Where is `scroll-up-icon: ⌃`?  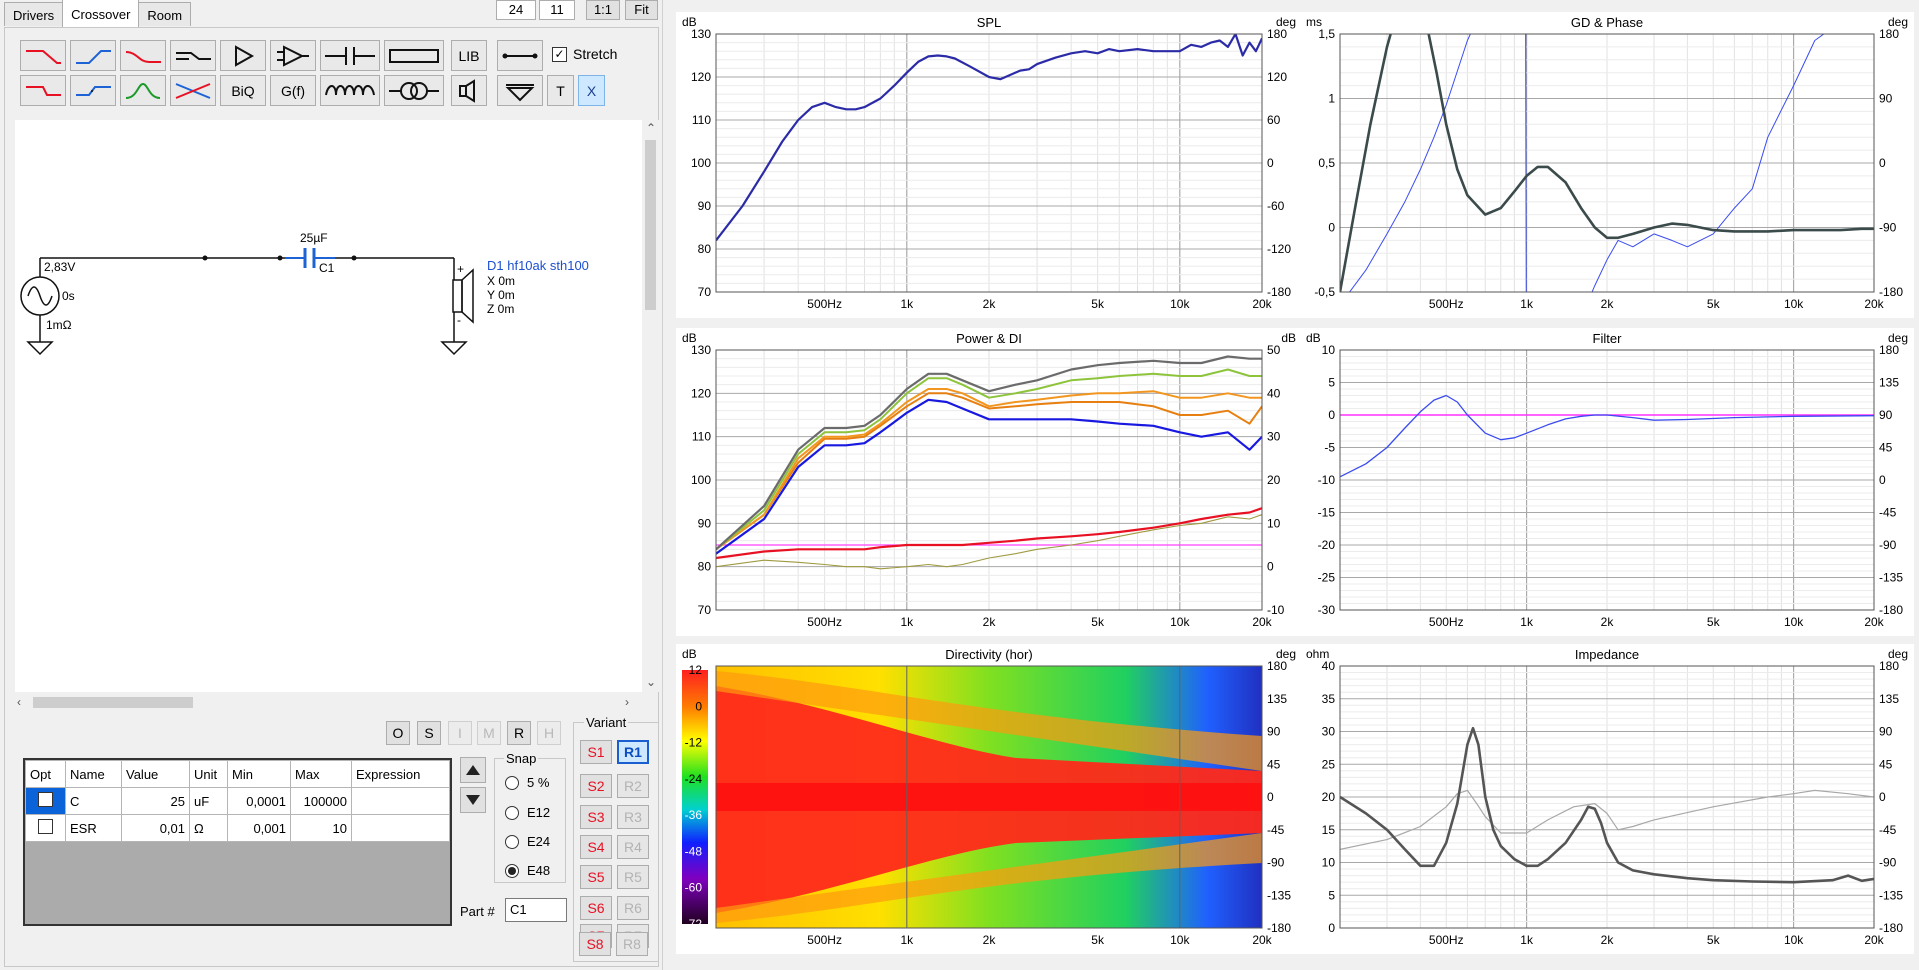 scroll-up-icon: ⌃ is located at coordinates (651, 128).